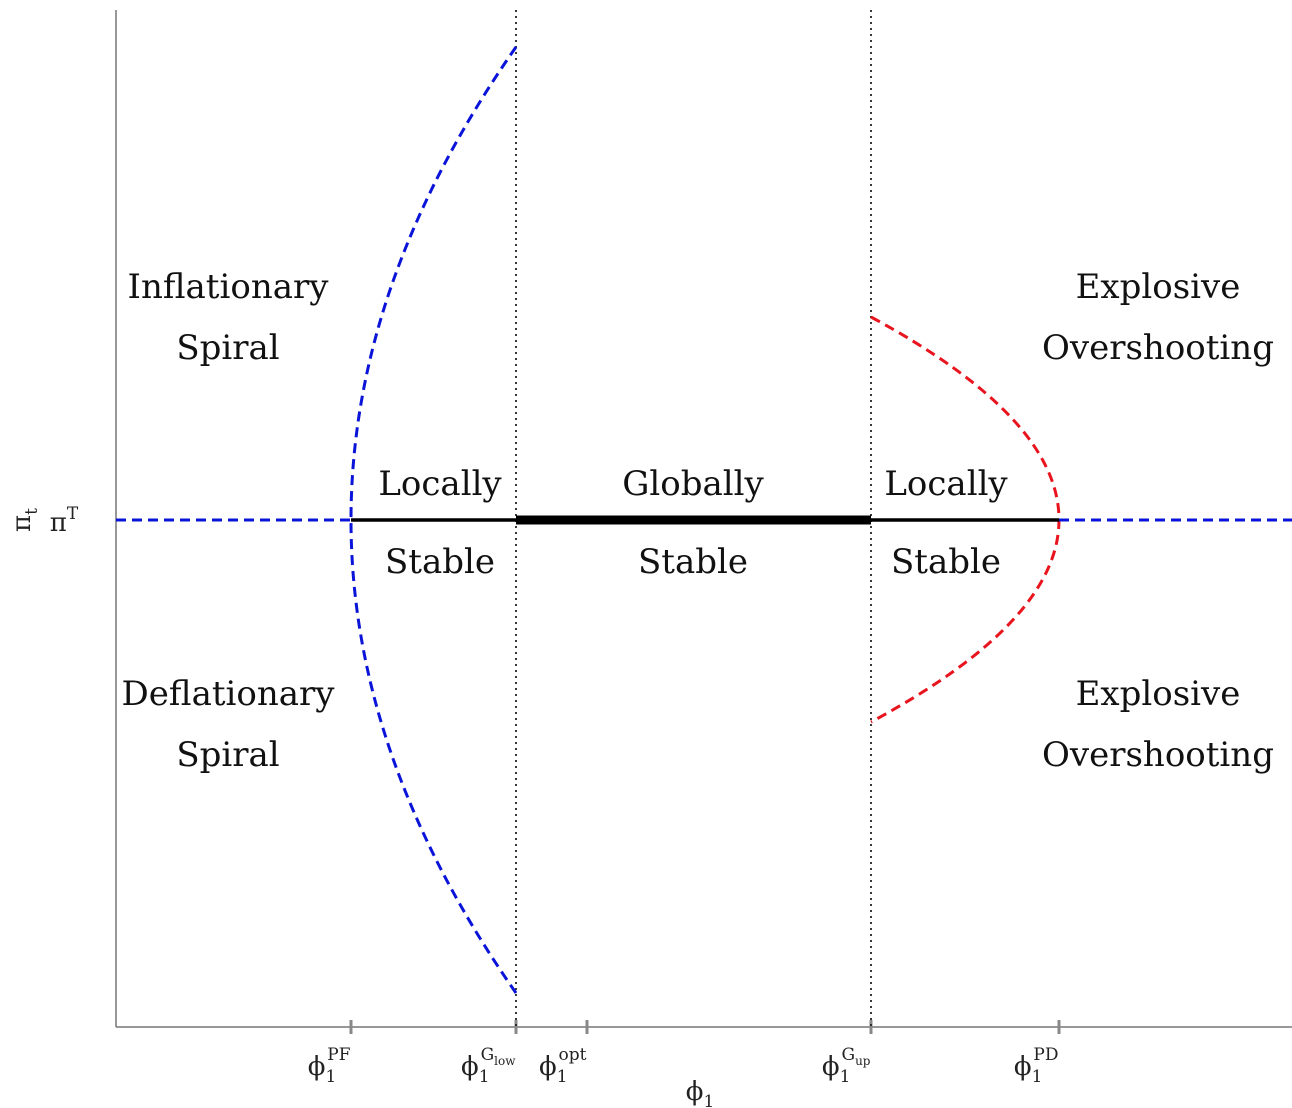 Image resolution: width=1292 pixels, height=1108 pixels. What do you see at coordinates (329, 1066) in the screenshot?
I see `x-tick-label: ϕ1PF` at bounding box center [329, 1066].